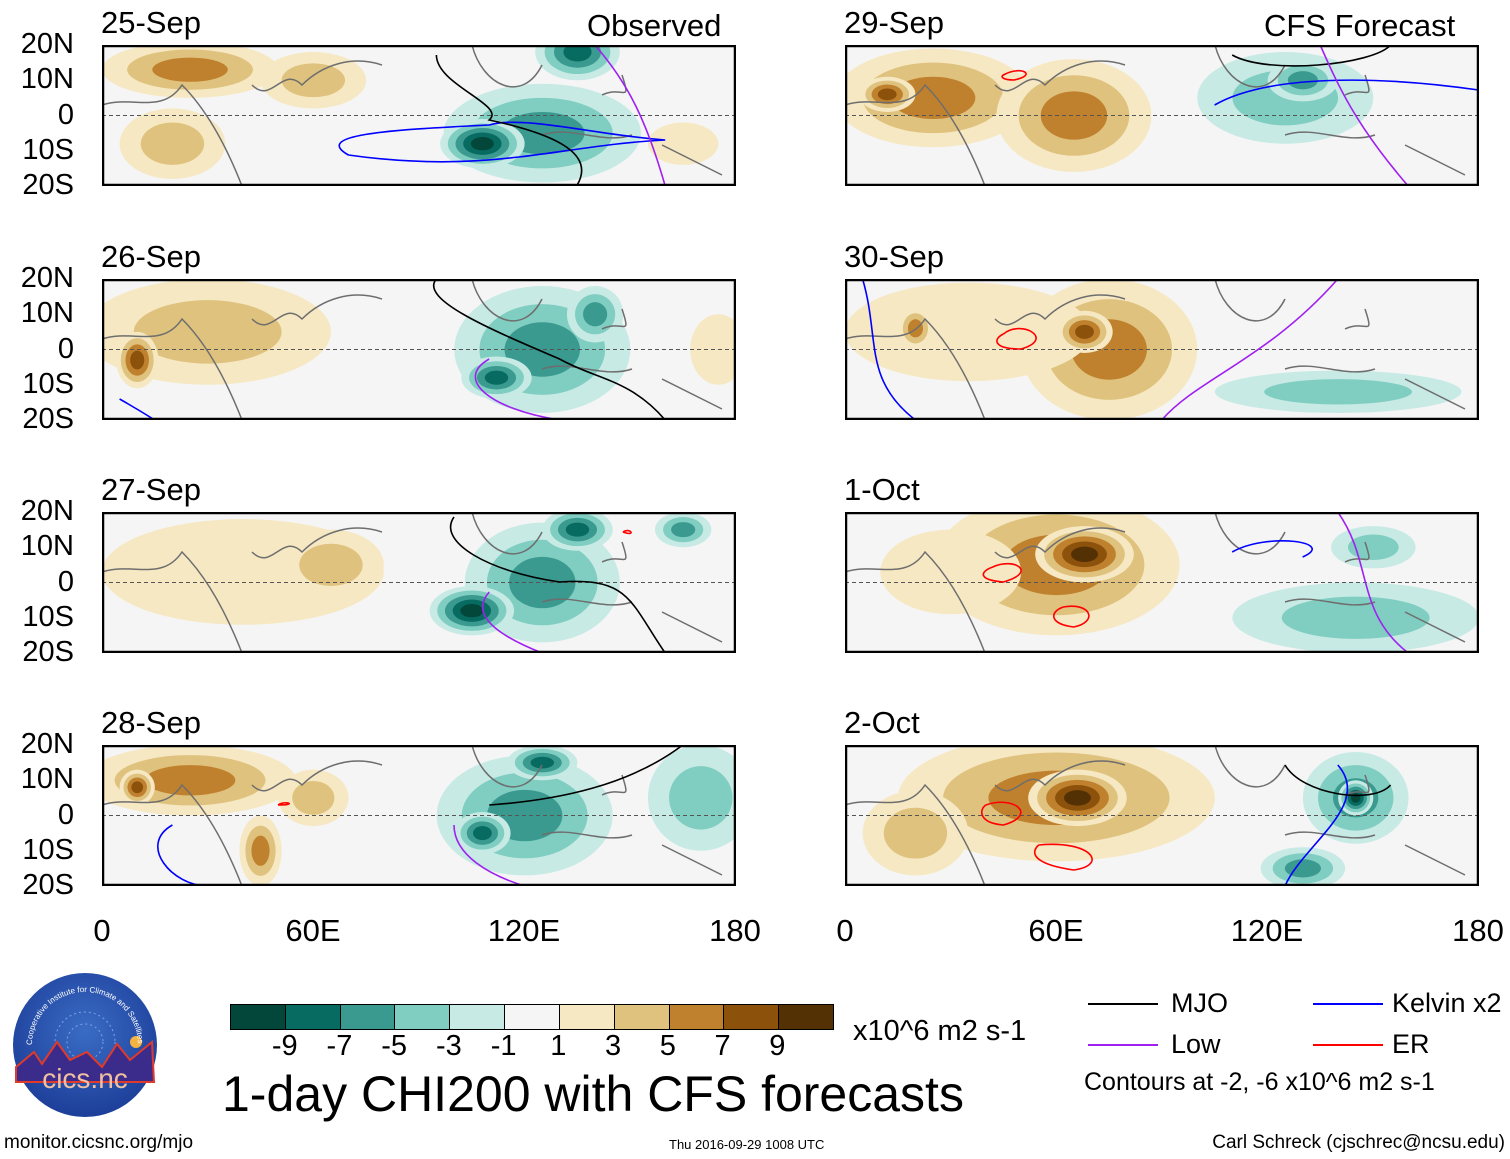 The height and width of the screenshot is (1159, 1510). I want to click on logo-text: cics.nc, so click(85, 1078).